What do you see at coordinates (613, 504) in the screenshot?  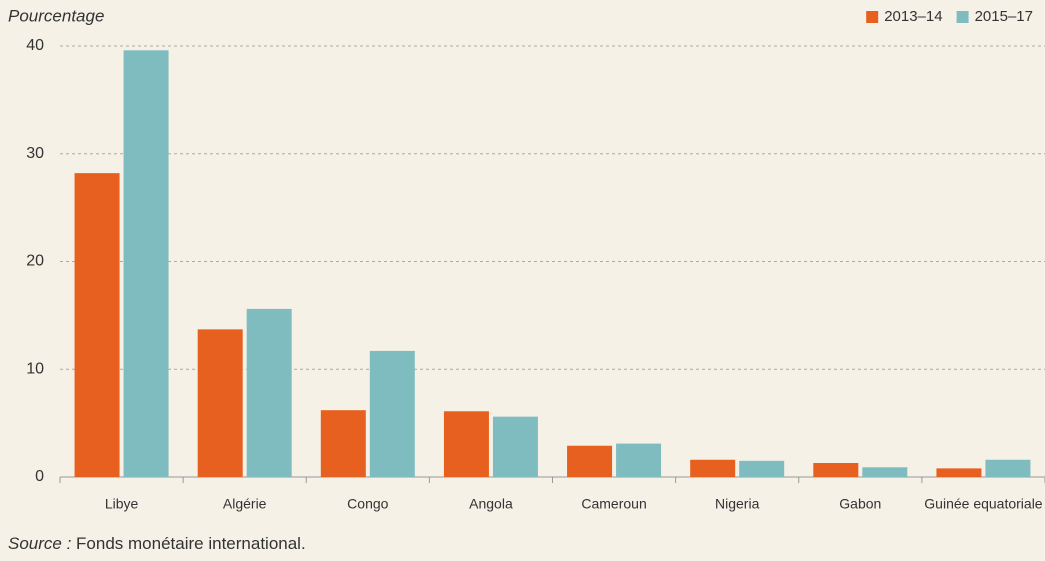 I see `x-tick-label: Cameroun` at bounding box center [613, 504].